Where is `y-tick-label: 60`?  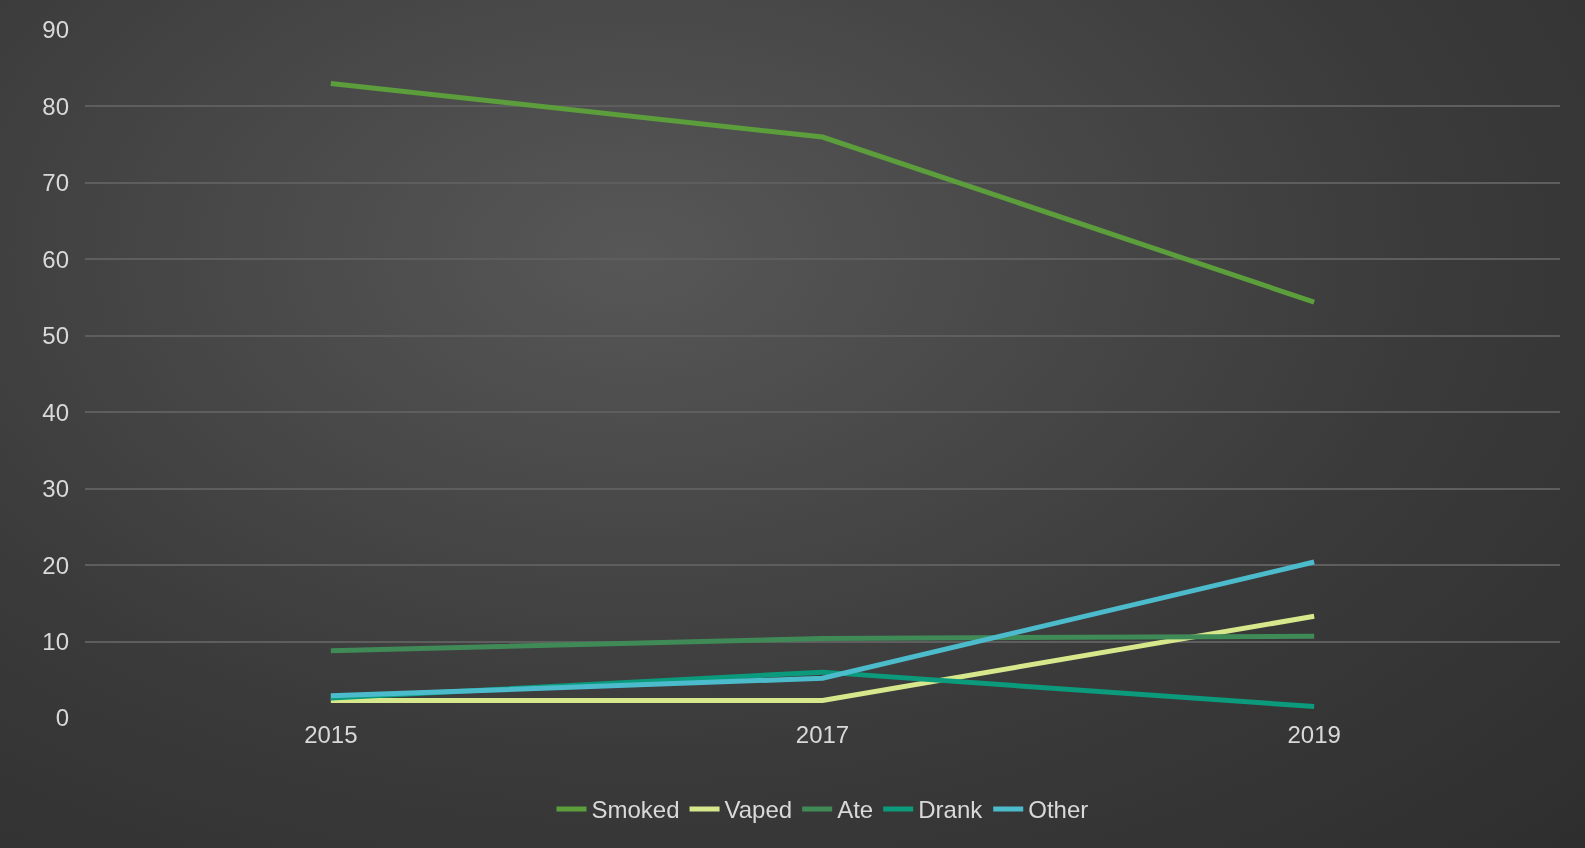
y-tick-label: 60 is located at coordinates (55, 259).